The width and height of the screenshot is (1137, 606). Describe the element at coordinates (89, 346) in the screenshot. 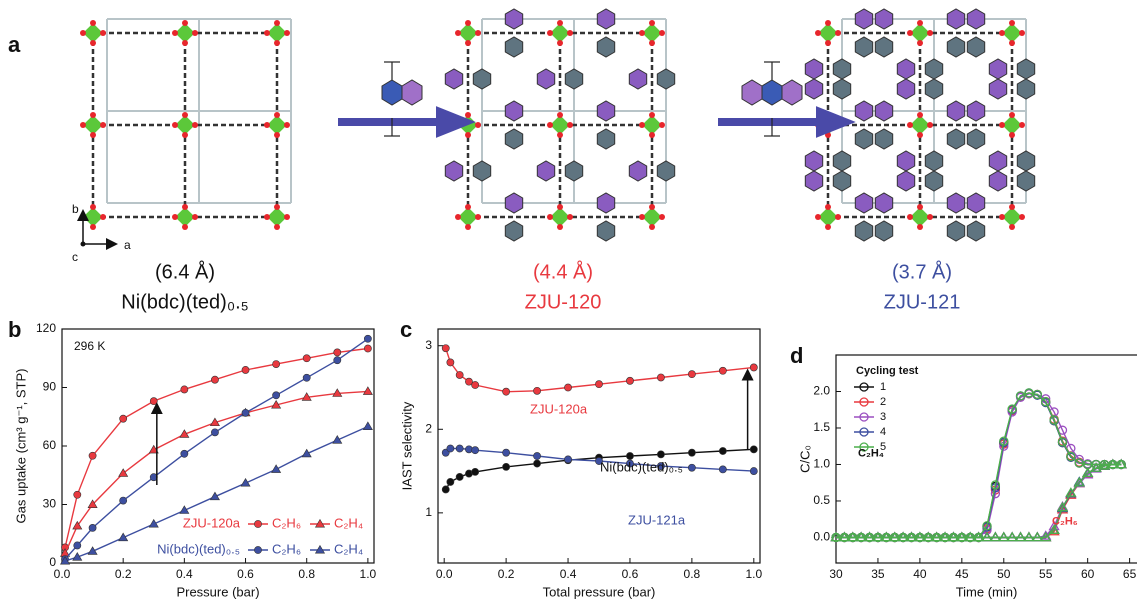

I see `annotation: 296 K` at that location.